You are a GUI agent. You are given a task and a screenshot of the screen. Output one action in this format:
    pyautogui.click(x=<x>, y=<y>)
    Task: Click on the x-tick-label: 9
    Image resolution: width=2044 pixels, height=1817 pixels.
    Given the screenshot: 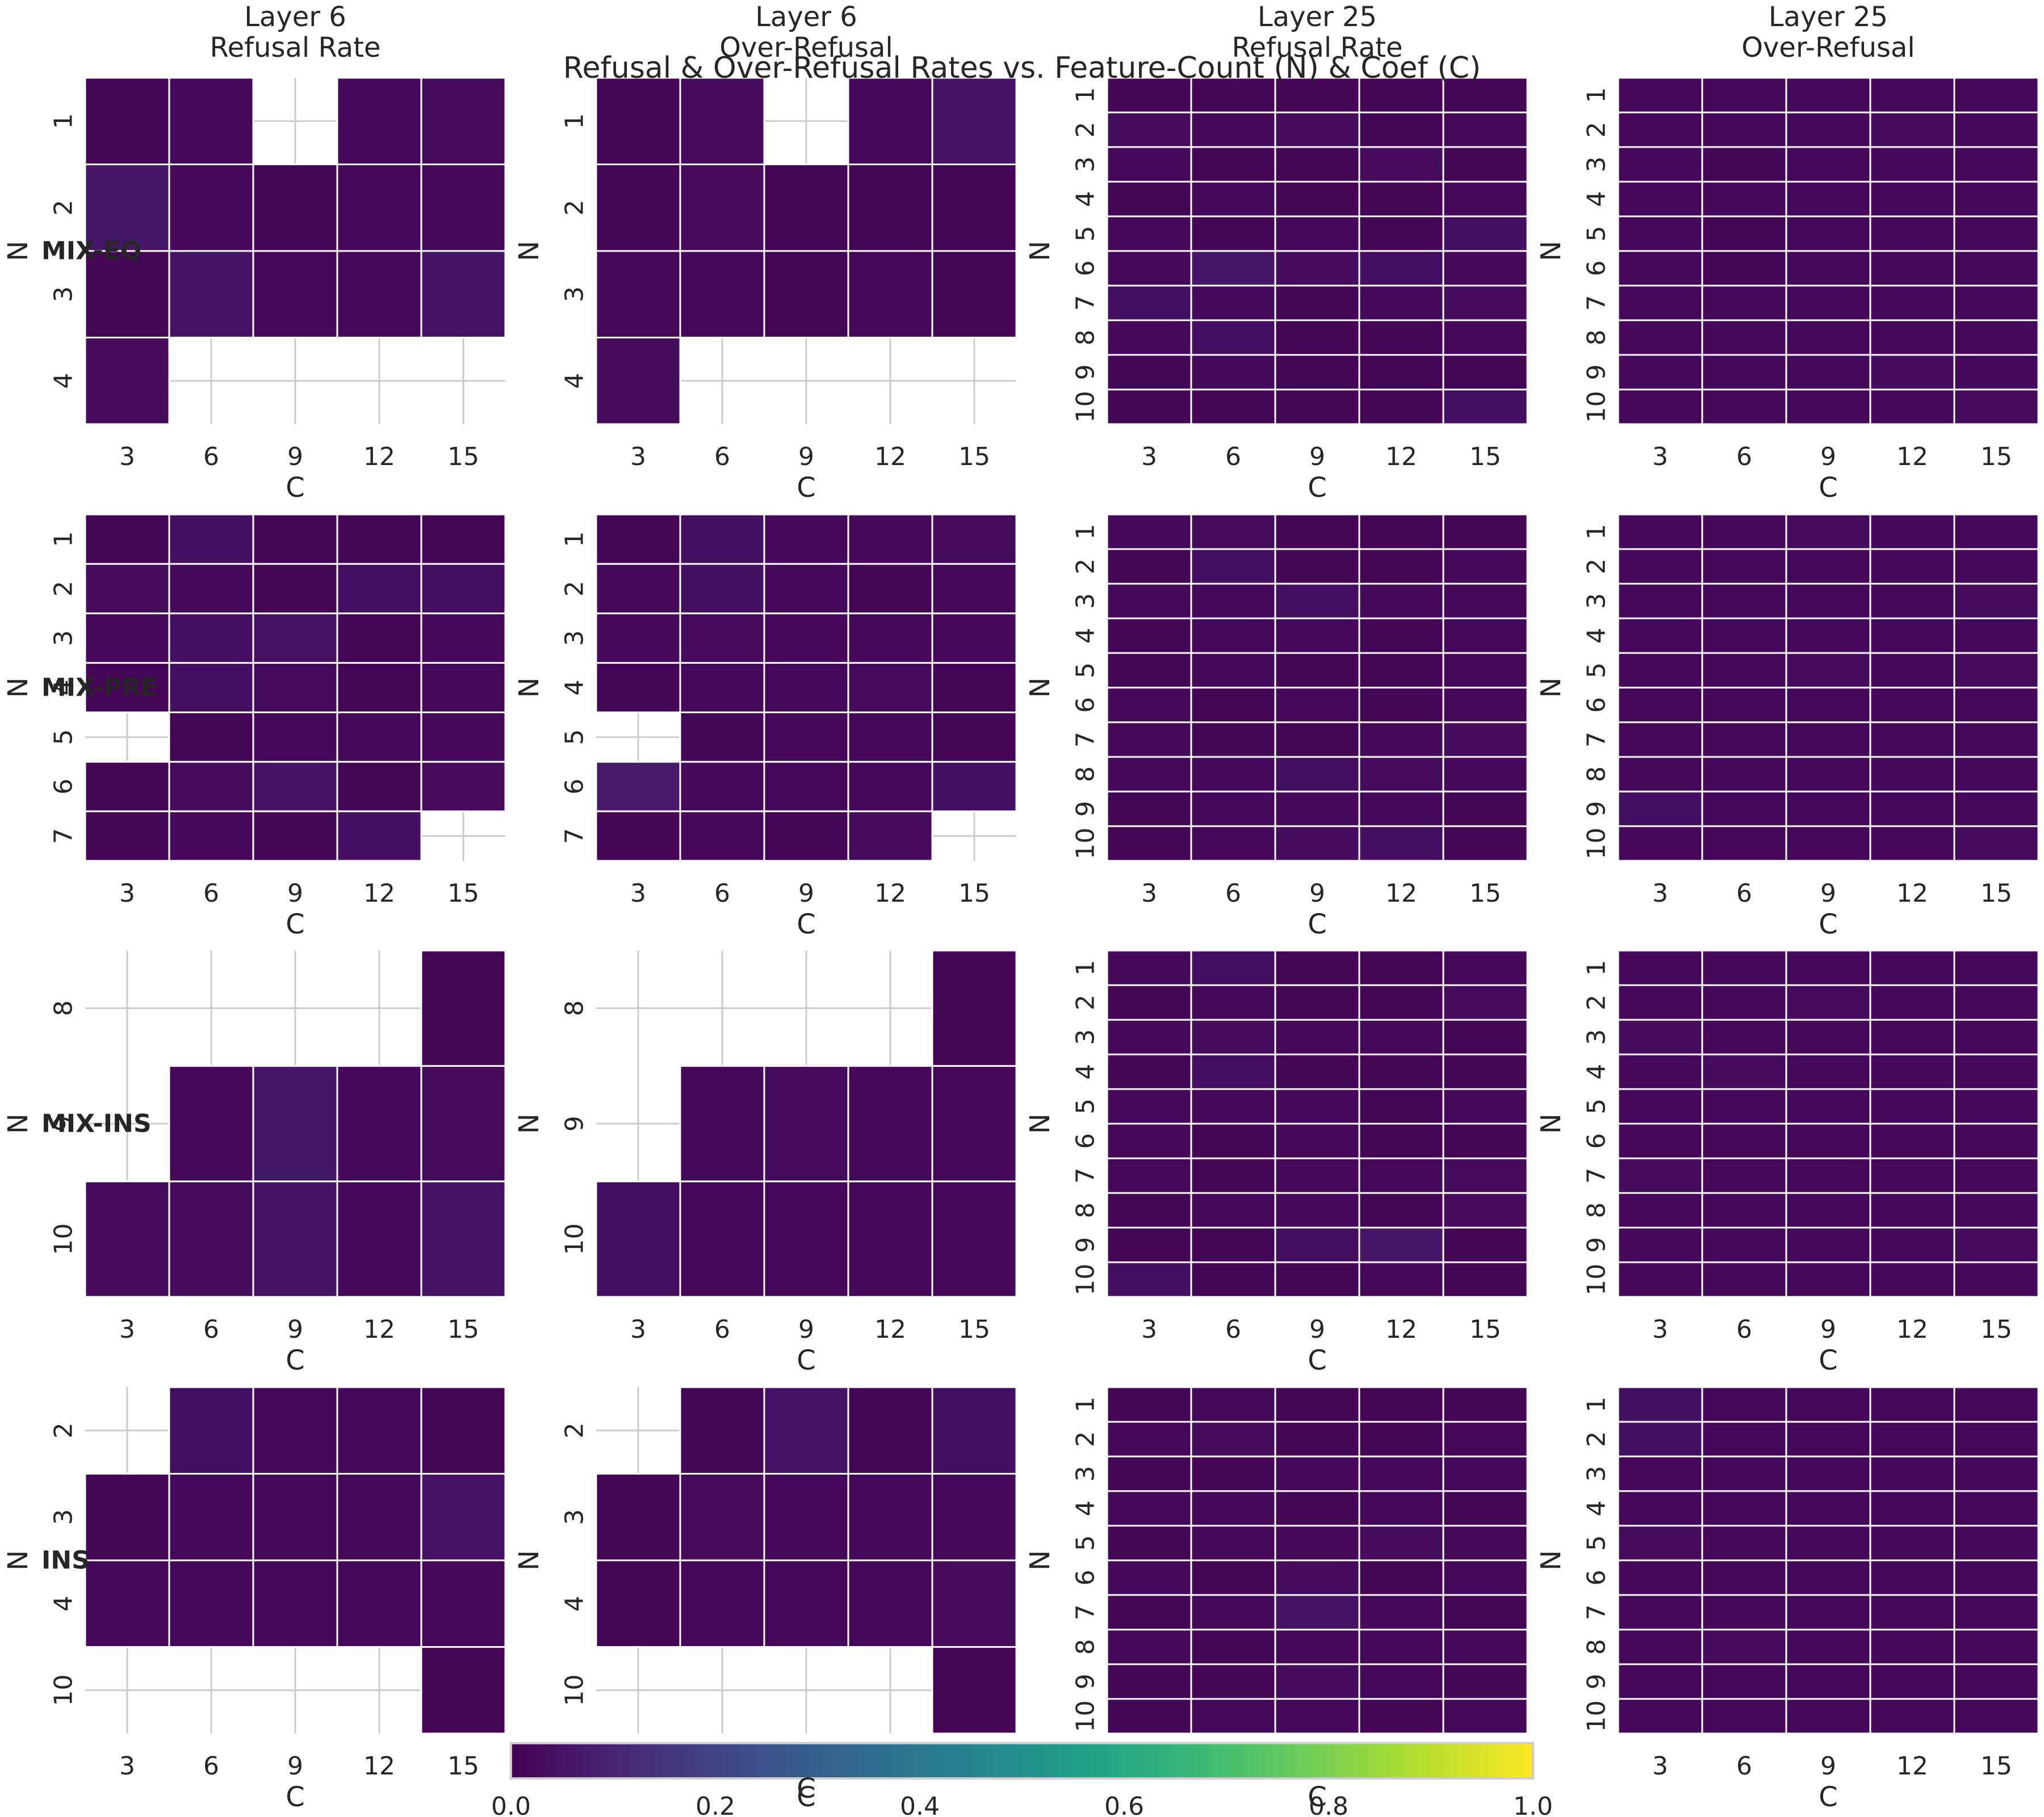 What is the action you would take?
    pyautogui.click(x=806, y=457)
    